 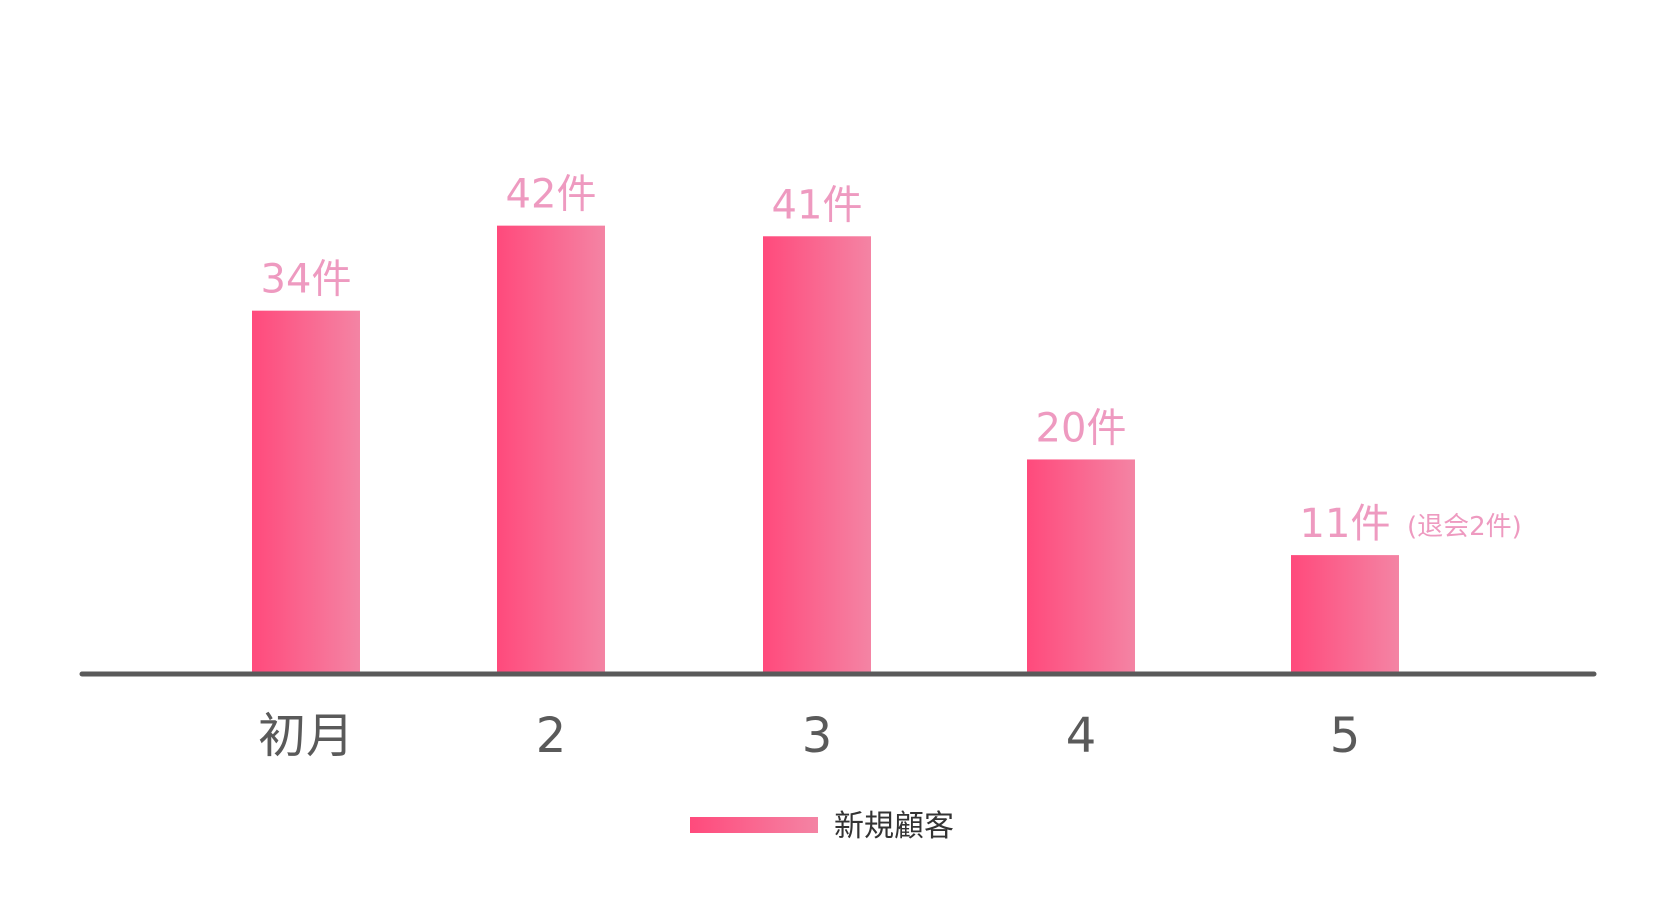 I want to click on x-tick-label-3: 3, so click(x=817, y=736).